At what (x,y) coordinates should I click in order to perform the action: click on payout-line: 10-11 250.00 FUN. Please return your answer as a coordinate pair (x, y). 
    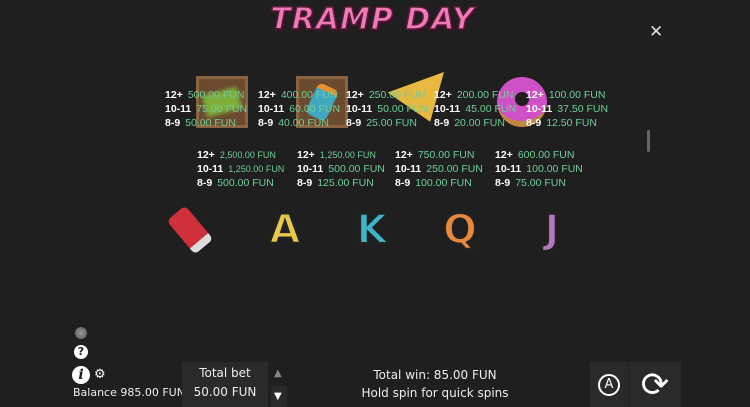
    Looking at the image, I should click on (444, 169).